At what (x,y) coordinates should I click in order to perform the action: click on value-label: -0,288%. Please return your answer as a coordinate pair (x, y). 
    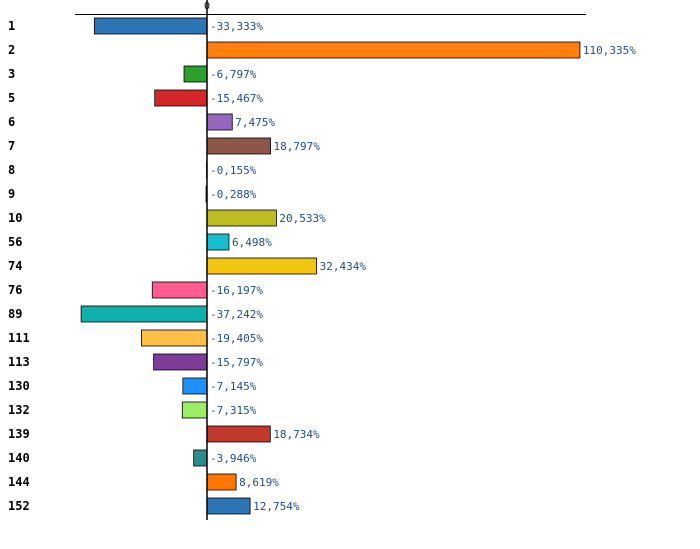
    Looking at the image, I should click on (233, 194).